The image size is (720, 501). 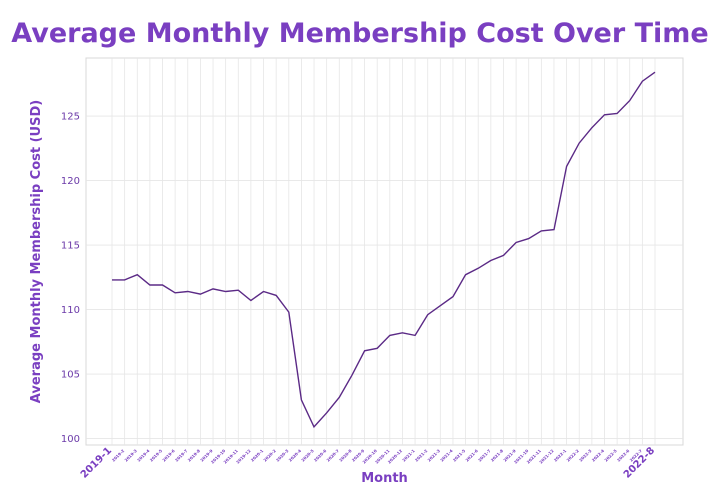 I want to click on y-tick-label: 100, so click(x=70, y=439).